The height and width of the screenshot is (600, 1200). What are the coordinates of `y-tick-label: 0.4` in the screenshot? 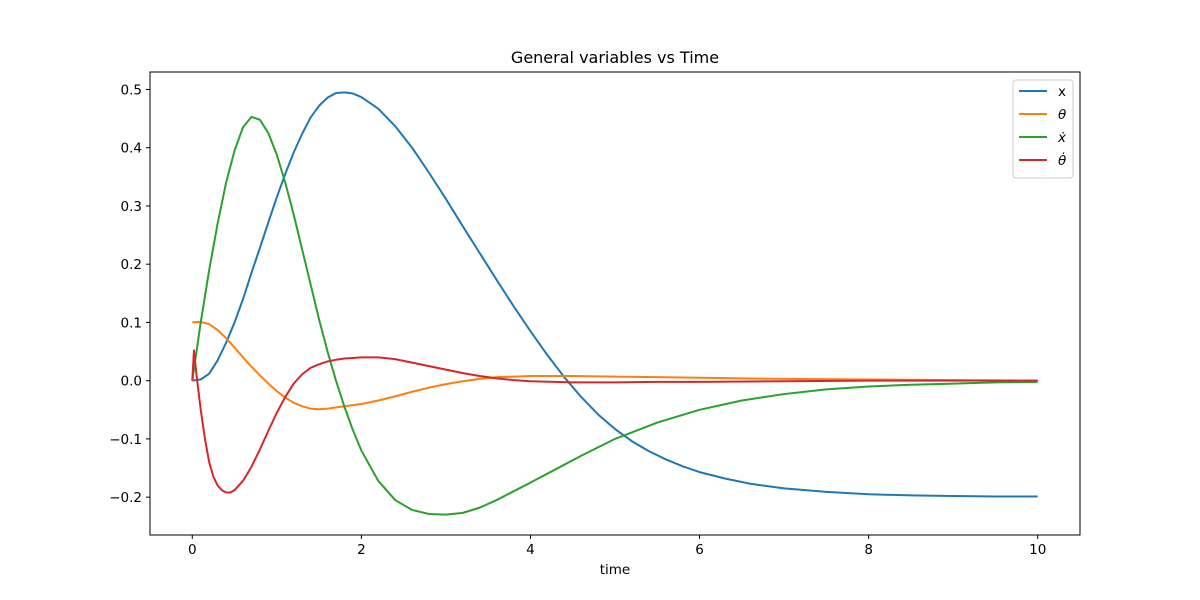 It's located at (131, 149).